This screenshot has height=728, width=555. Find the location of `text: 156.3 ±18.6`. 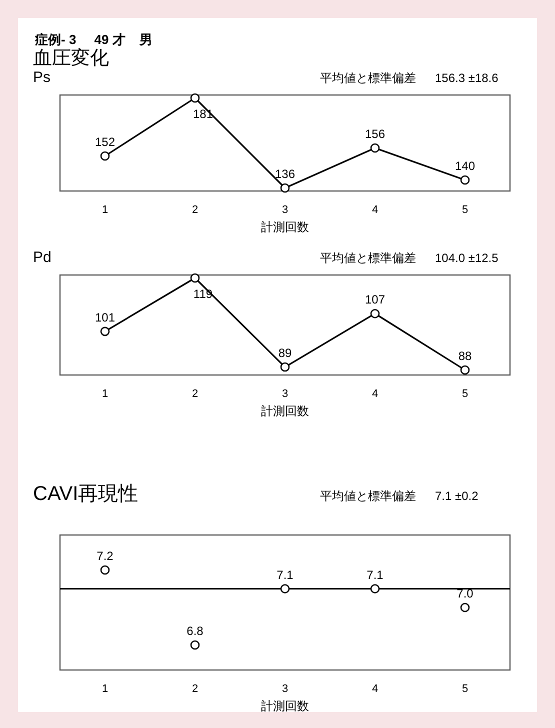

text: 156.3 ±18.6 is located at coordinates (467, 78).